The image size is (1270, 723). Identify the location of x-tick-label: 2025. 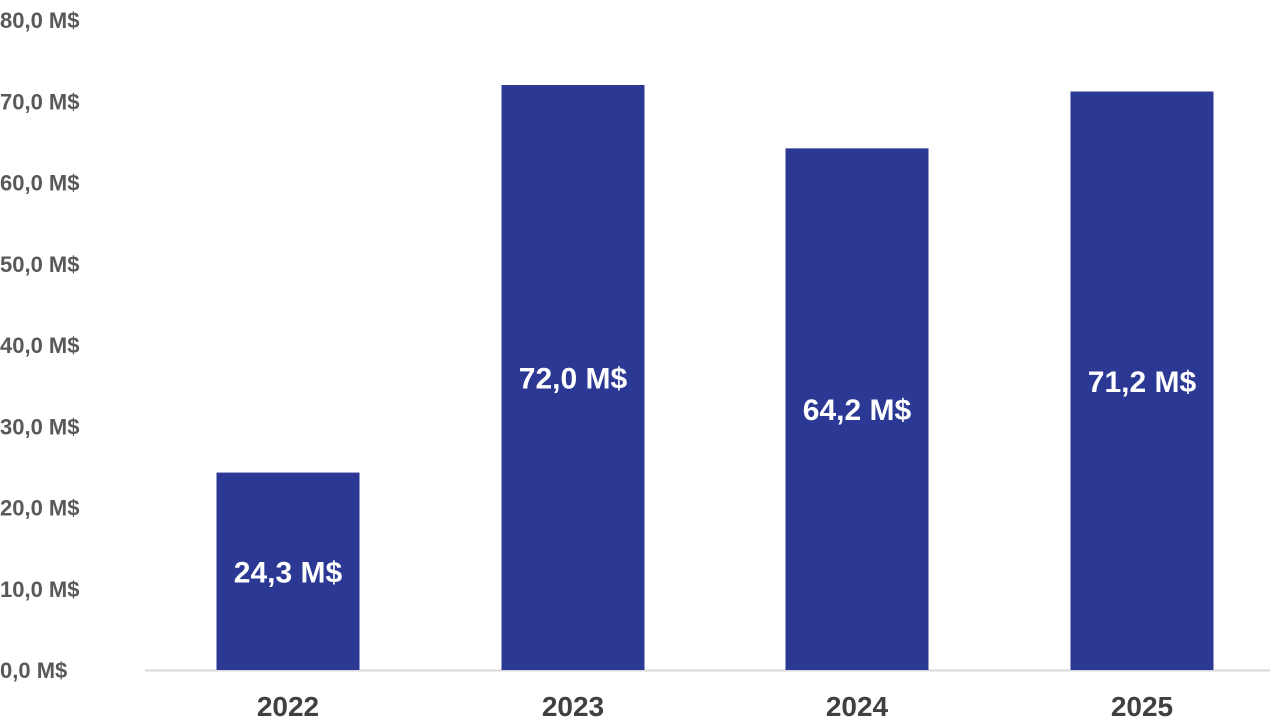
(1142, 706).